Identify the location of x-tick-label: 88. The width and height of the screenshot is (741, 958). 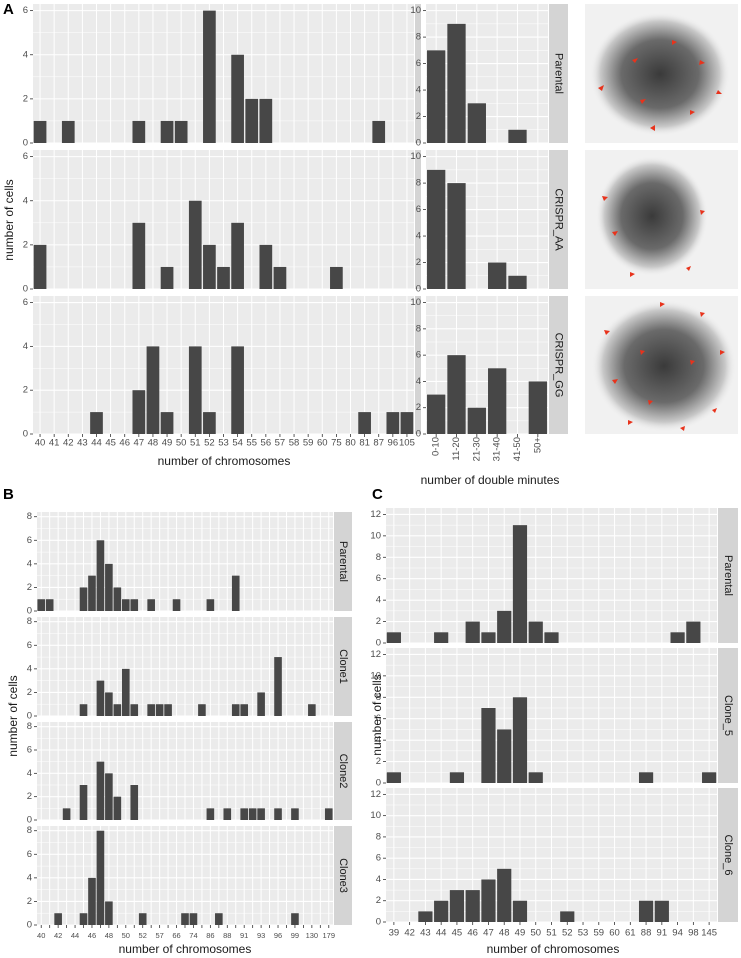
(227, 935).